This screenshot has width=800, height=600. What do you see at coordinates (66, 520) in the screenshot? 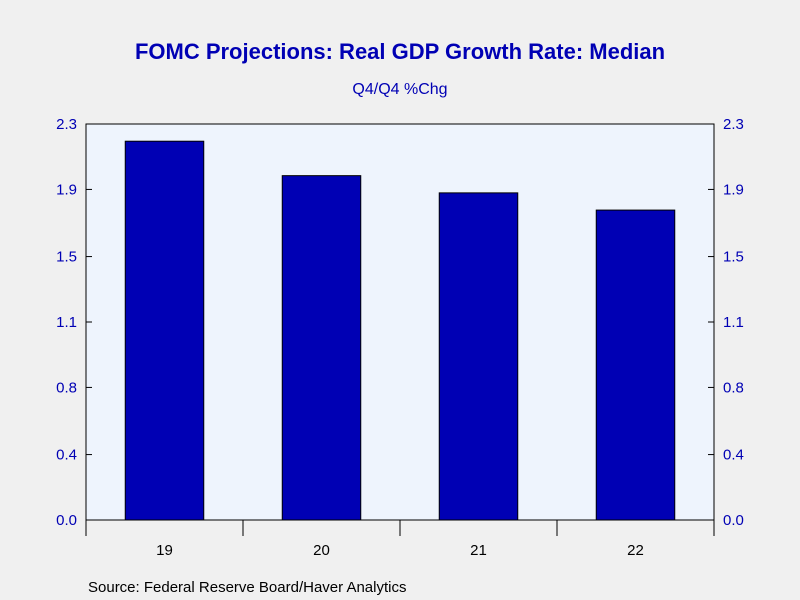
I see `y-tick-label-left: 0.0` at bounding box center [66, 520].